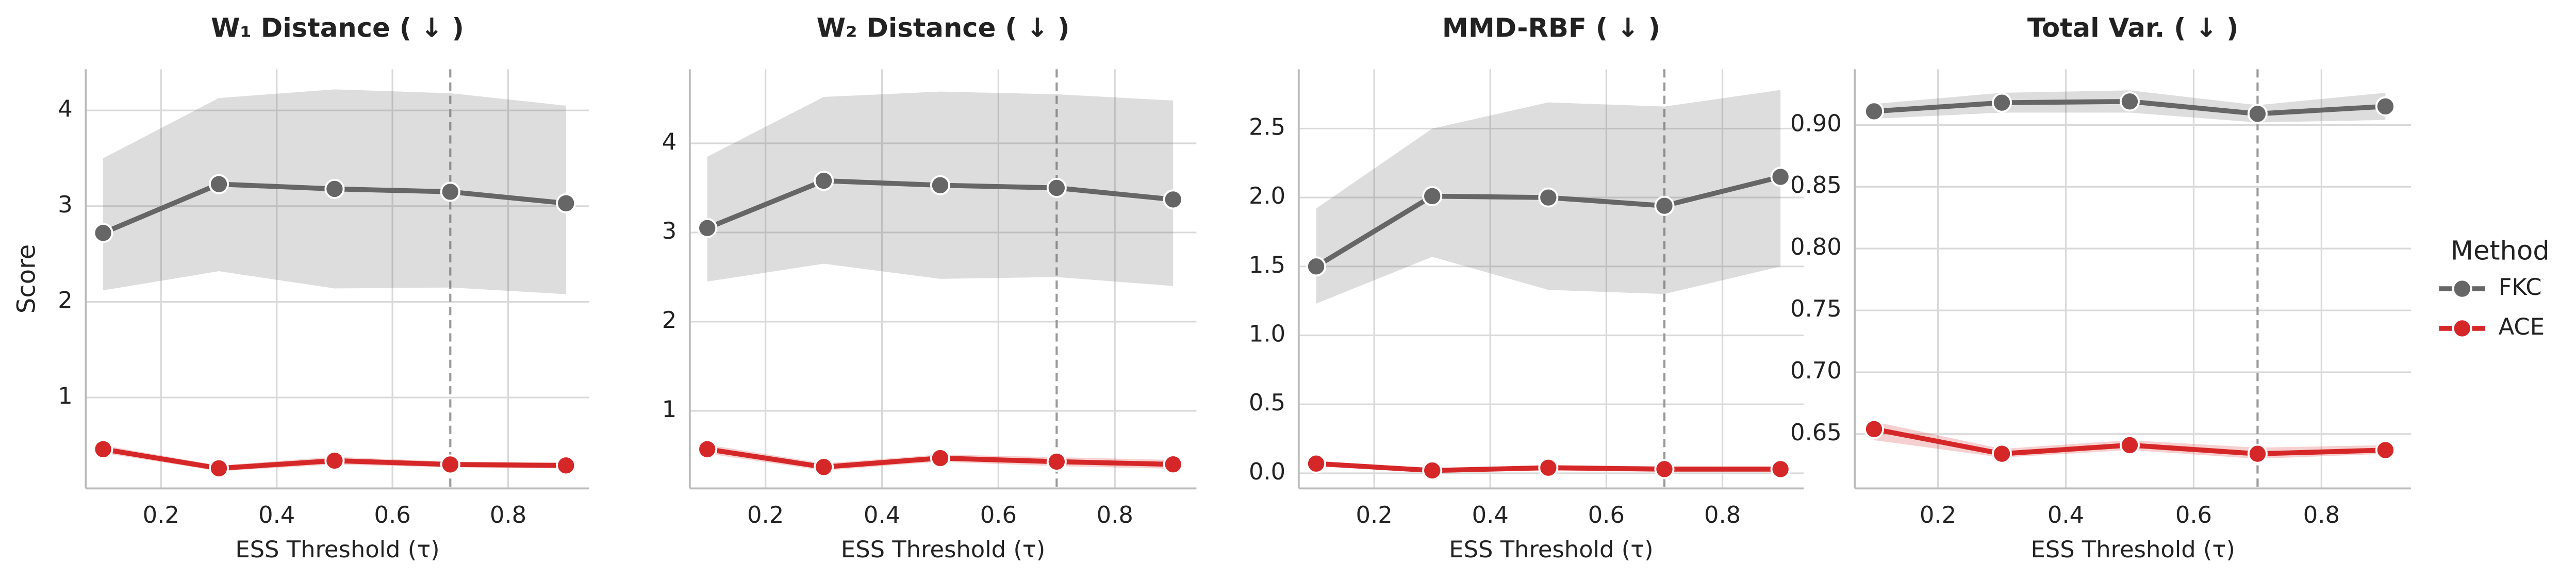 This screenshot has height=580, width=2576. I want to click on legend-label: FKC, so click(2520, 287).